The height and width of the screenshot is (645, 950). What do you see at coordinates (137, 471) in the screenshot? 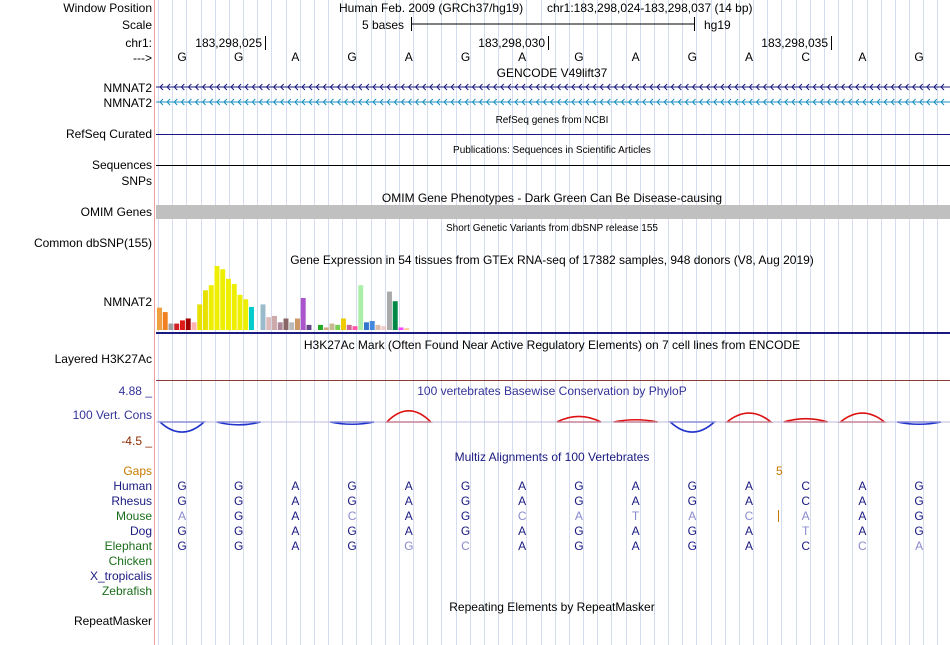
I see `gaps-label: Gaps` at bounding box center [137, 471].